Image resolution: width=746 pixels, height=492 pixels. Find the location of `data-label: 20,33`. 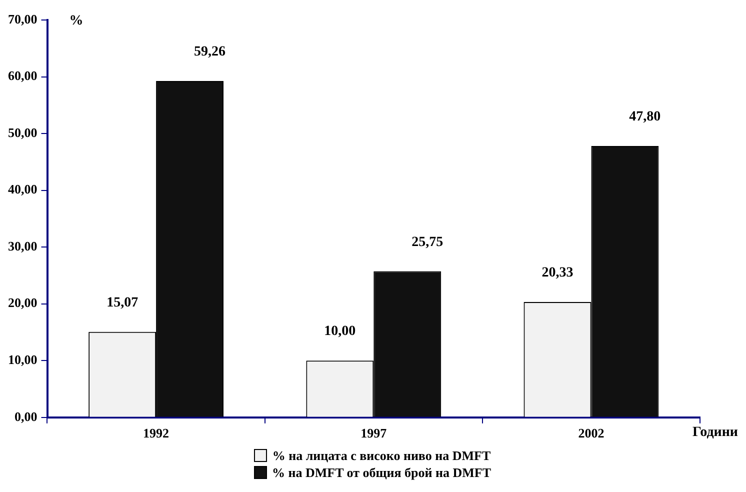

data-label: 20,33 is located at coordinates (558, 273).